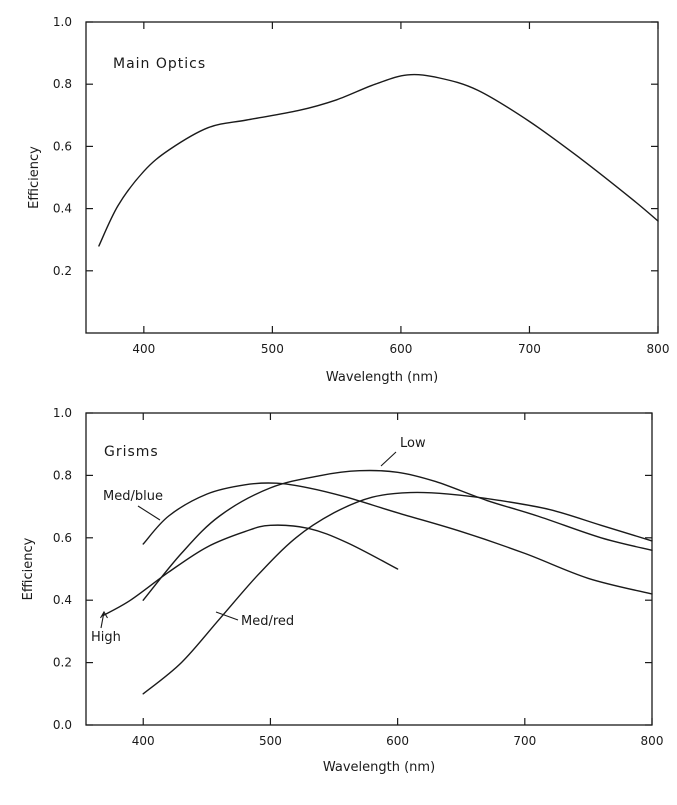  I want to click on annotation-arrowhead, so click(104, 614).